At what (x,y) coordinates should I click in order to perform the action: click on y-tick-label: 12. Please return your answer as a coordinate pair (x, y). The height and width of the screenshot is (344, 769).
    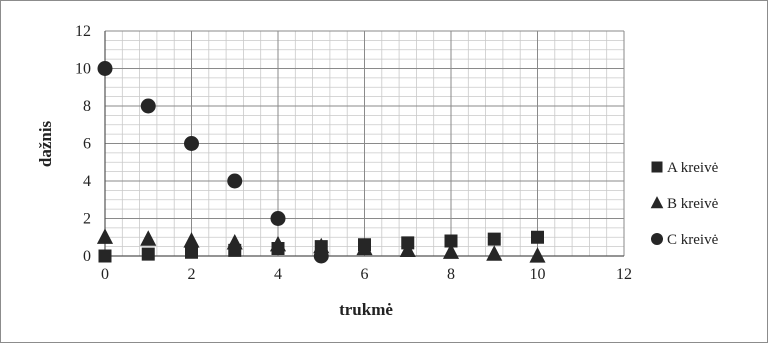
    Looking at the image, I should click on (83, 31).